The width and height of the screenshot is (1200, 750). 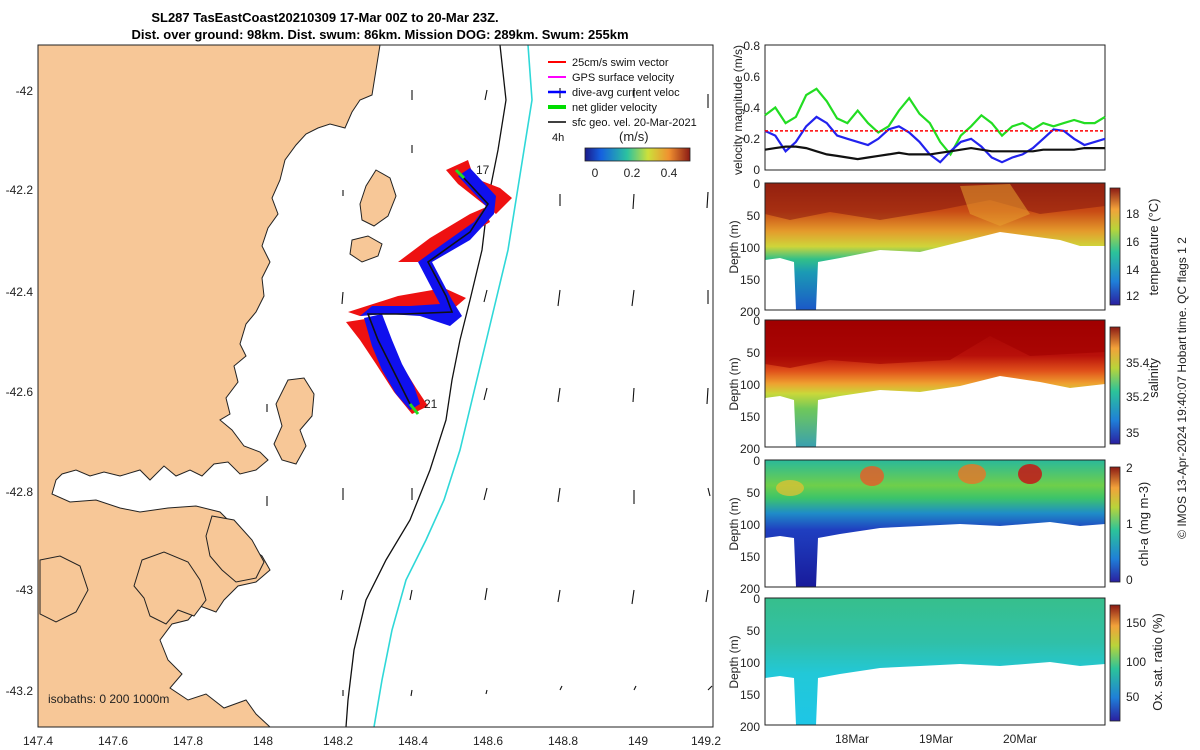 What do you see at coordinates (1115, 524) in the screenshot?
I see `chla-colorbar` at bounding box center [1115, 524].